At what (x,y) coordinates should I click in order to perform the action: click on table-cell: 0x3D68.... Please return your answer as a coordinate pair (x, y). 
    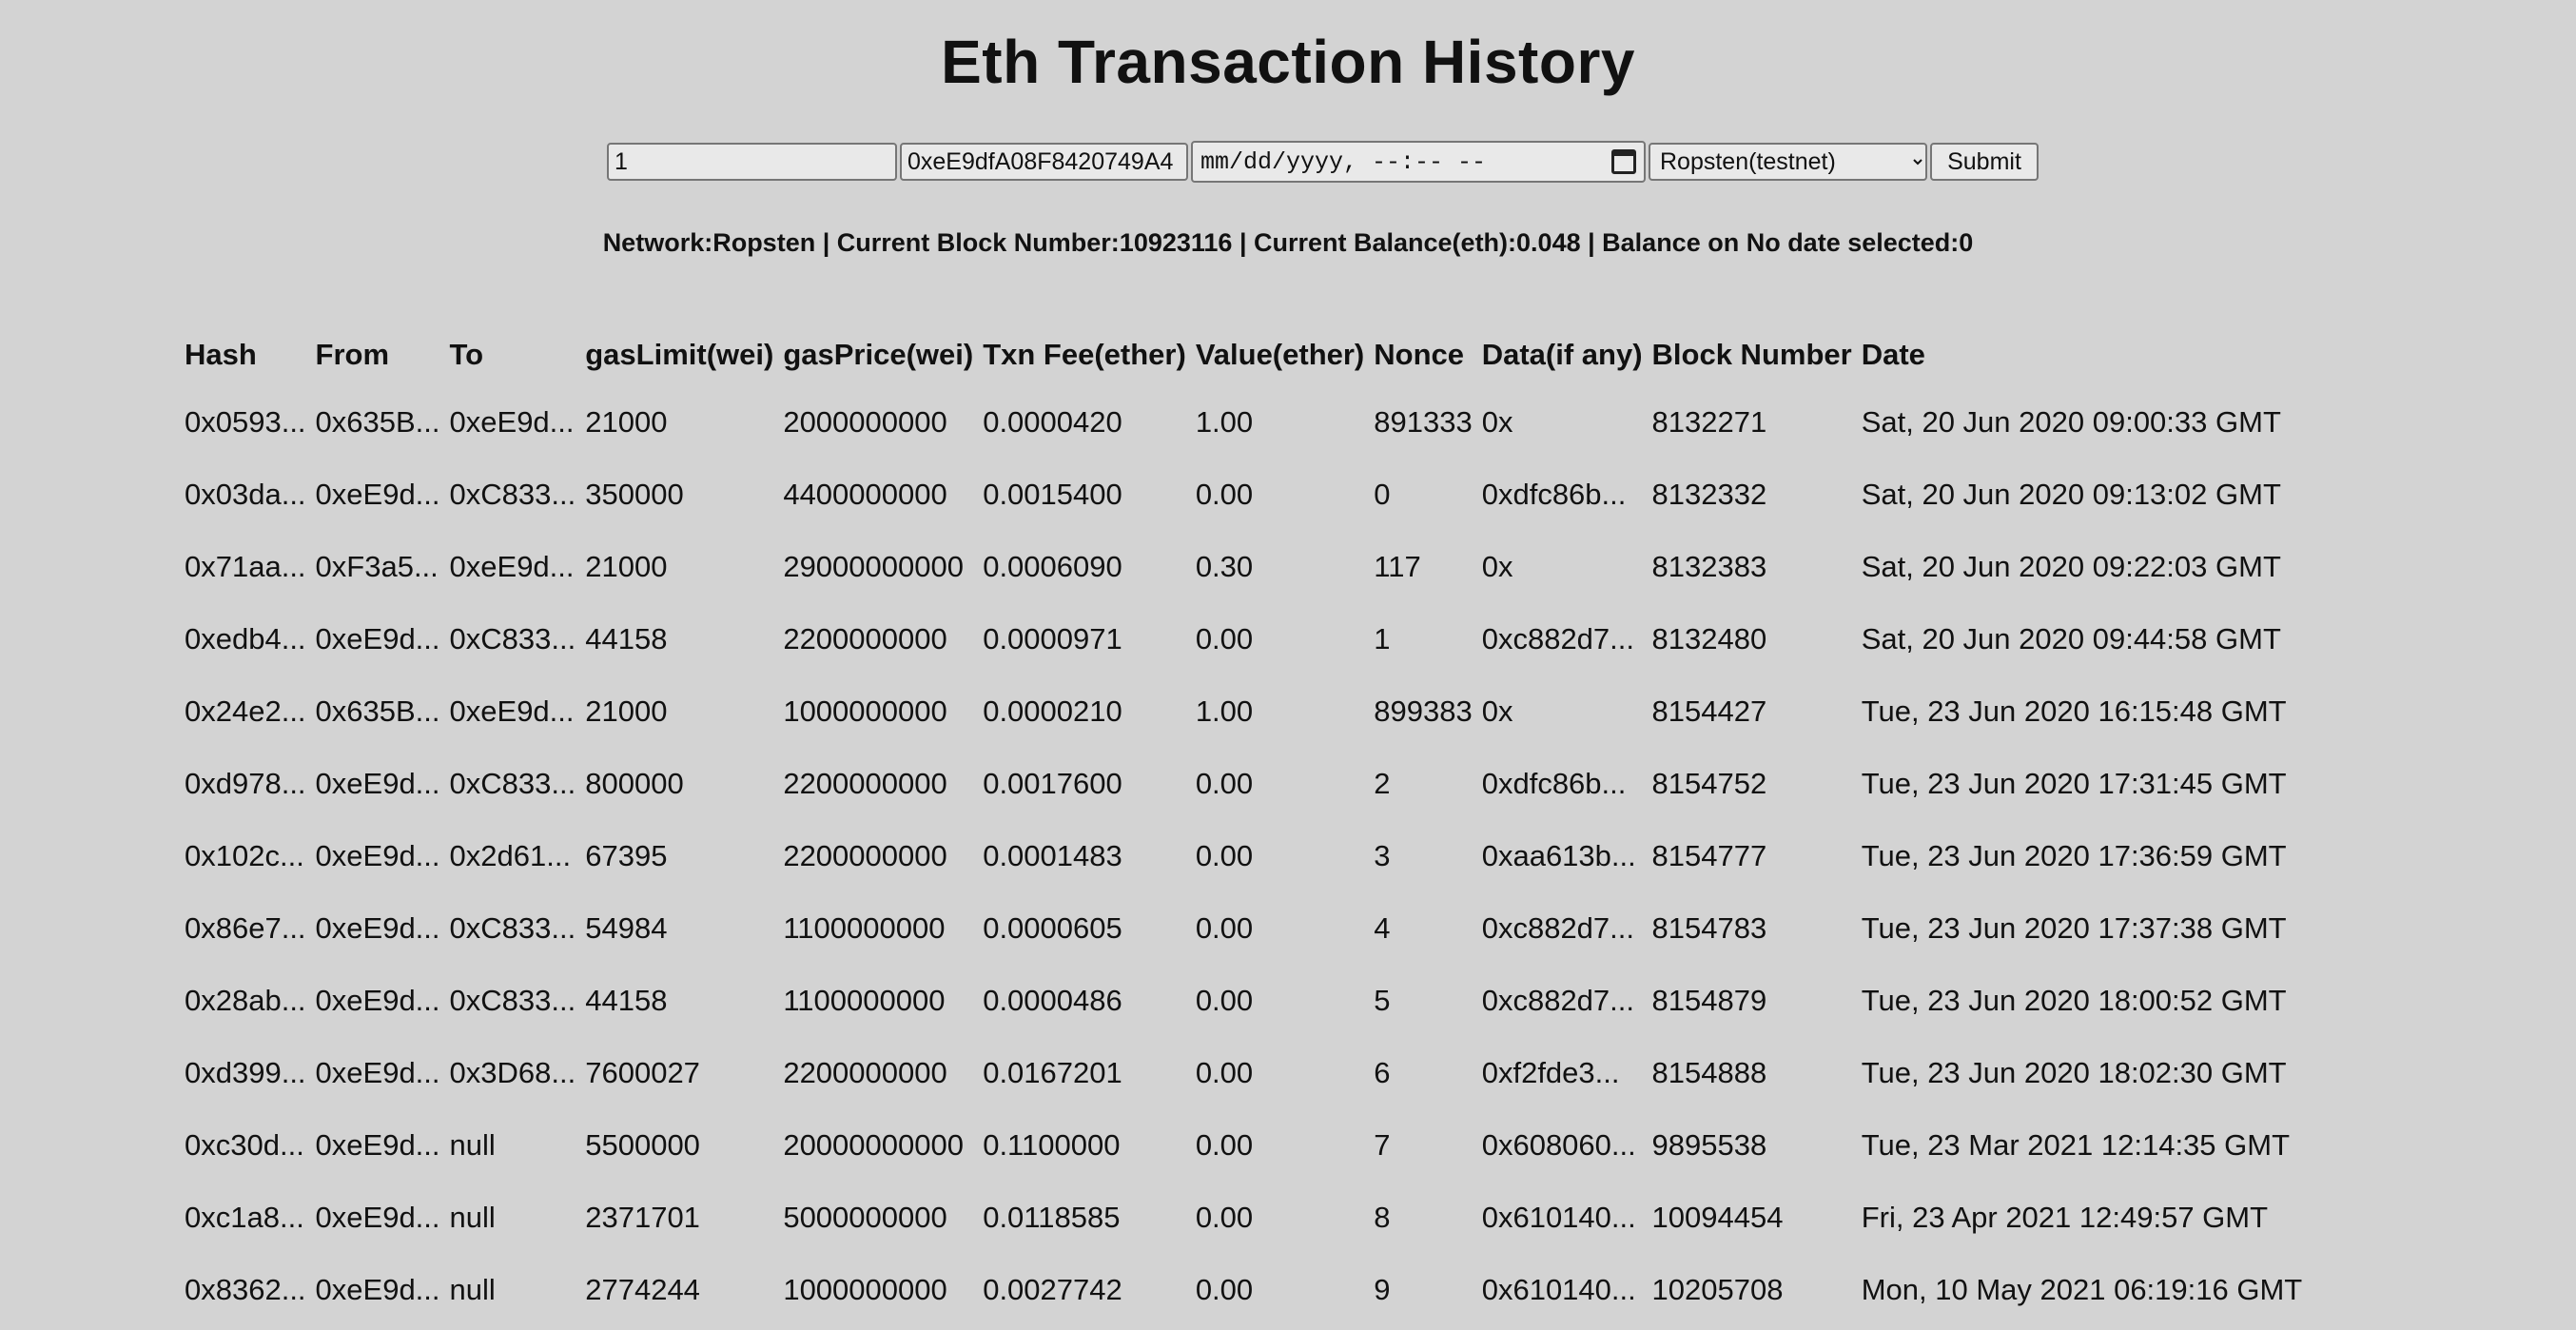
    Looking at the image, I should click on (512, 1072).